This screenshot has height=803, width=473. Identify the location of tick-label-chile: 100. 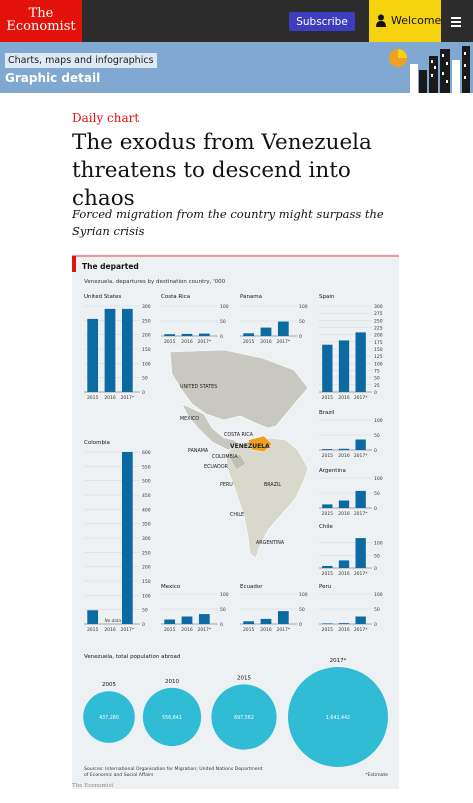
(378, 544).